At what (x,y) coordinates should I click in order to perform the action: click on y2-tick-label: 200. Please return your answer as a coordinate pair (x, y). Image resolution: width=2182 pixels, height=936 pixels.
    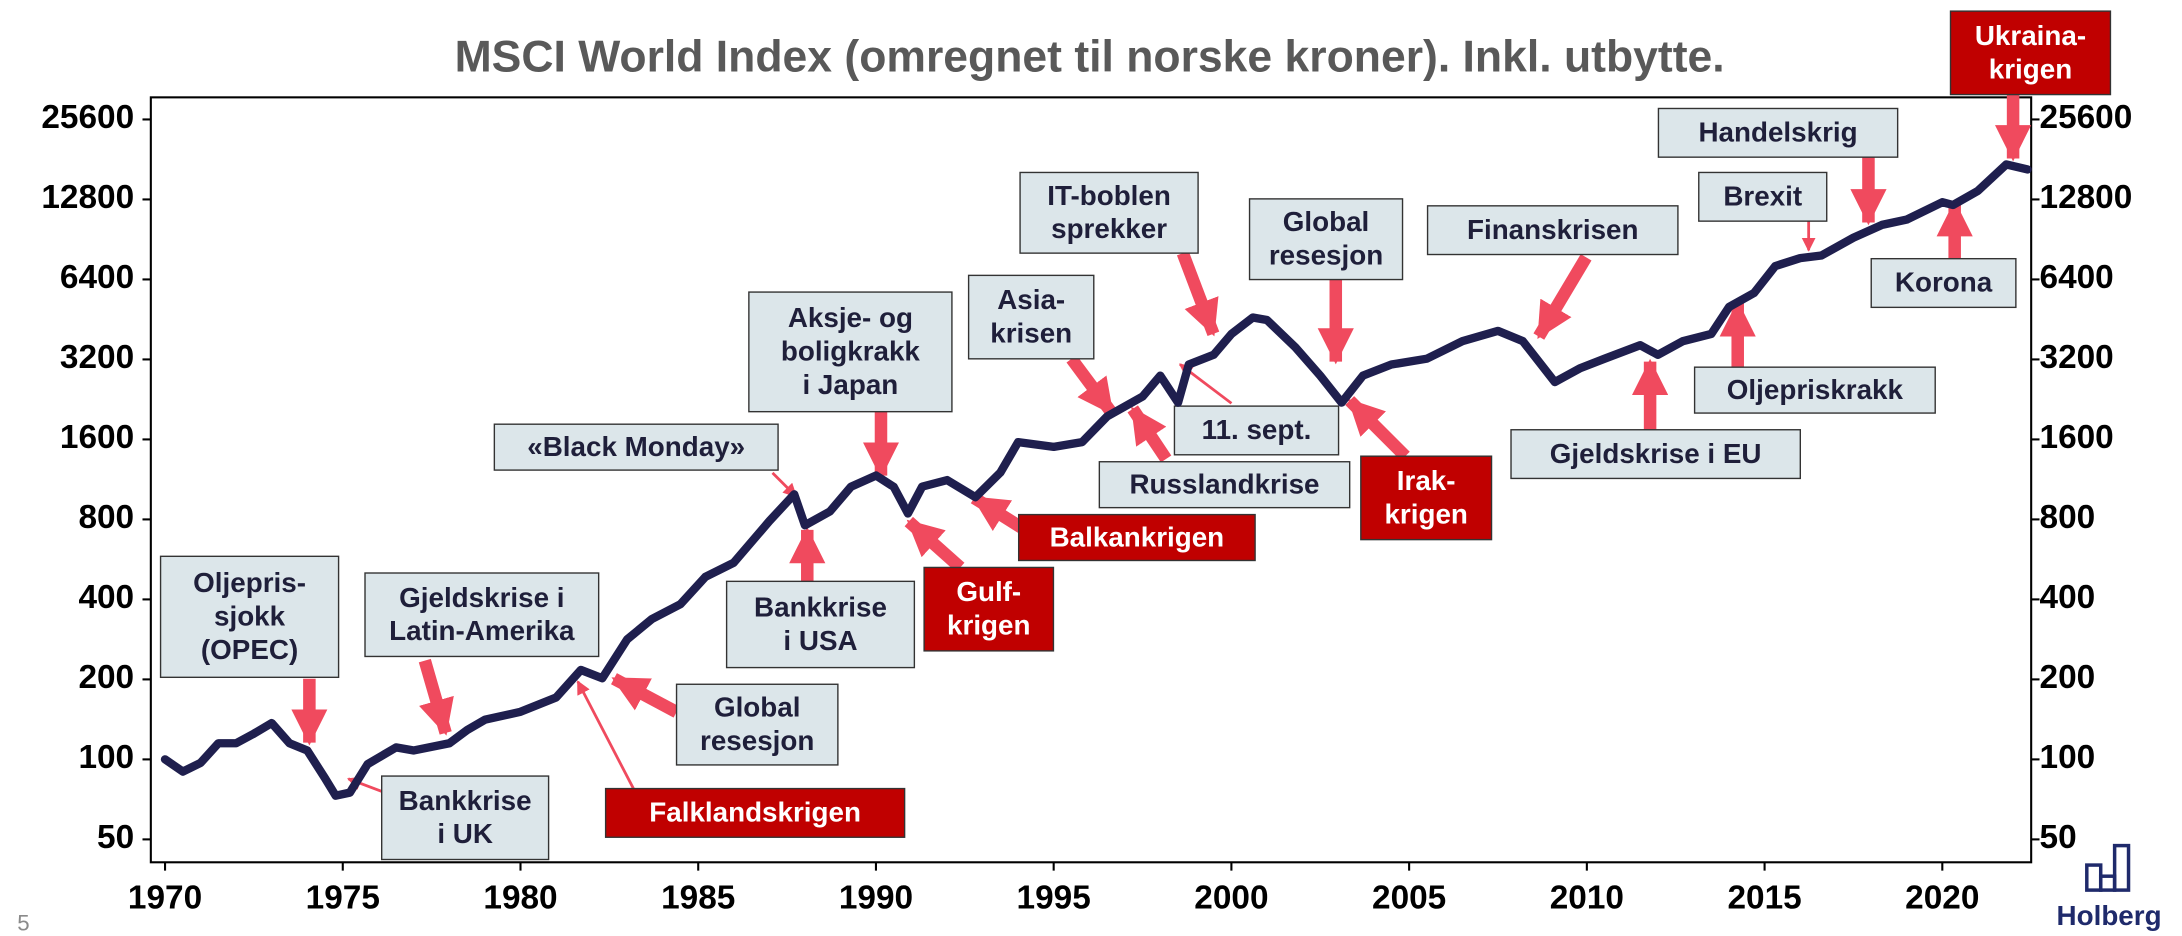
    Looking at the image, I should click on (2068, 677).